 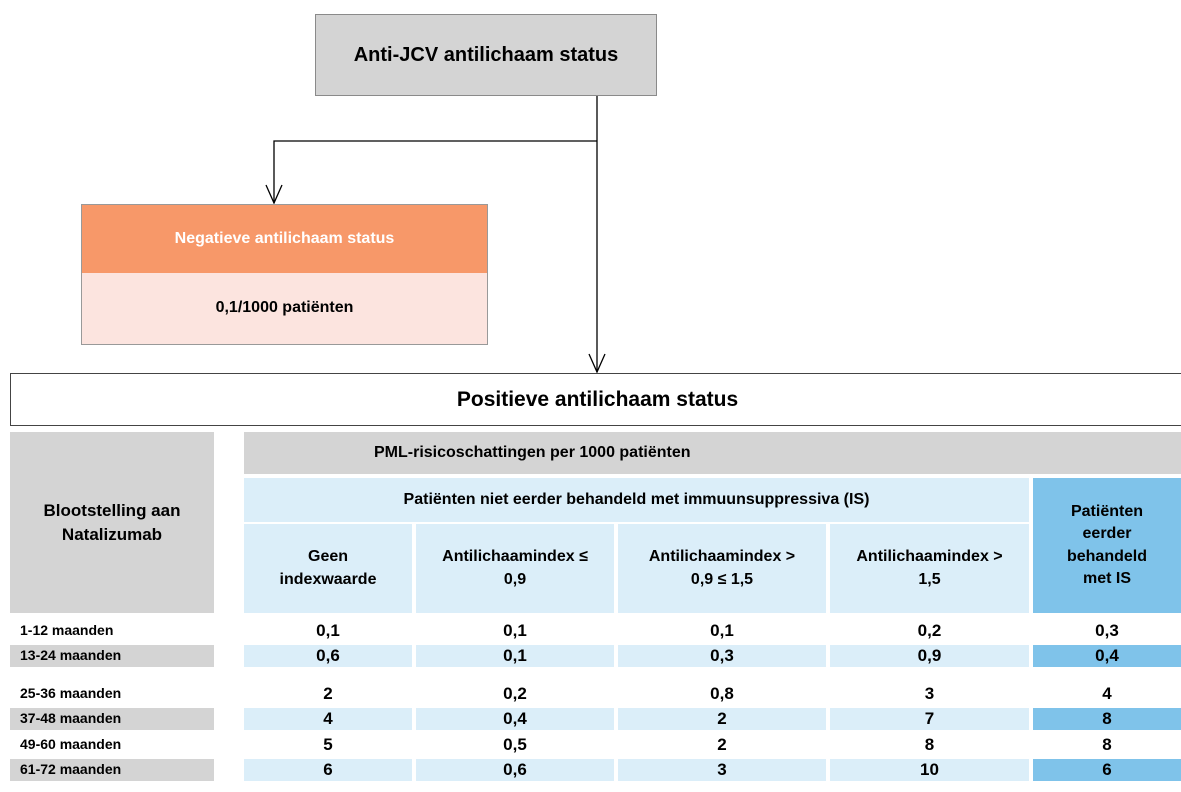 What do you see at coordinates (929, 719) in the screenshot?
I see `cell: 7` at bounding box center [929, 719].